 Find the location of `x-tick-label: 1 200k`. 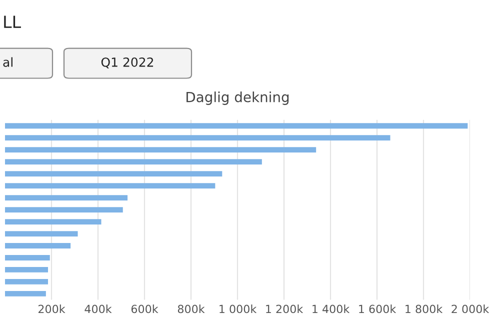

x-tick-label: 1 200k is located at coordinates (285, 309).